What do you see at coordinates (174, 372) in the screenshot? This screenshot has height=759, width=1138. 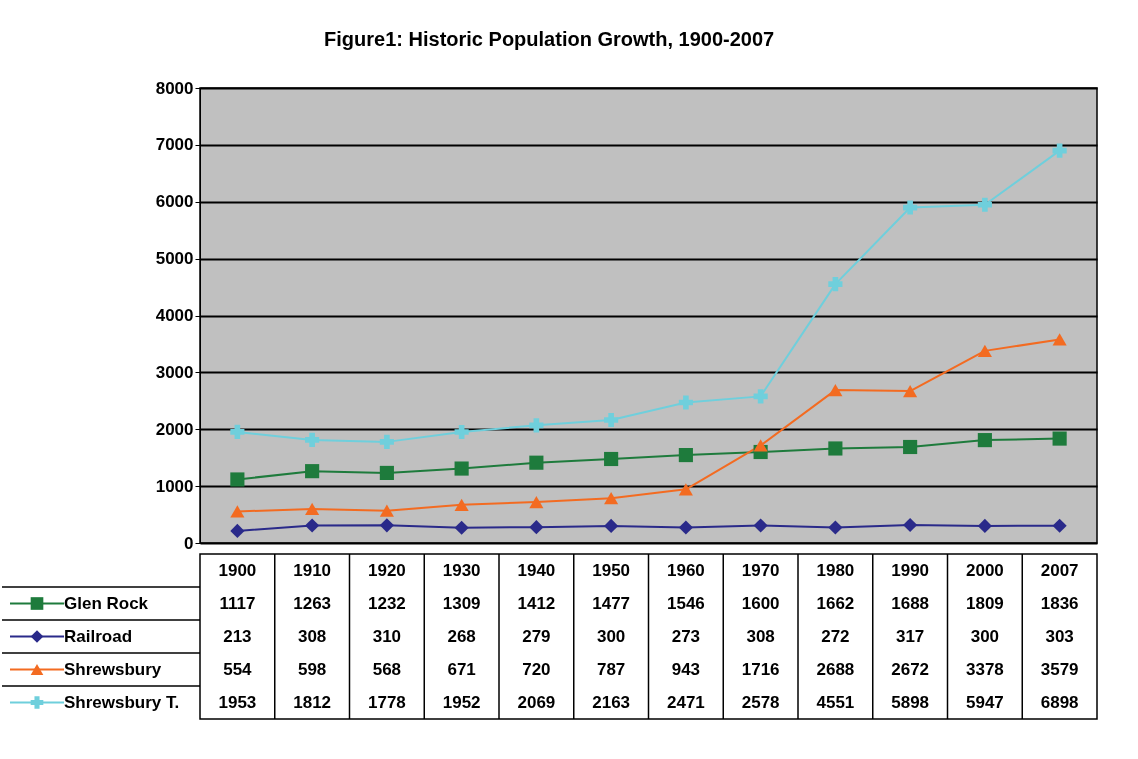 I see `y-tick-label: 3000` at bounding box center [174, 372].